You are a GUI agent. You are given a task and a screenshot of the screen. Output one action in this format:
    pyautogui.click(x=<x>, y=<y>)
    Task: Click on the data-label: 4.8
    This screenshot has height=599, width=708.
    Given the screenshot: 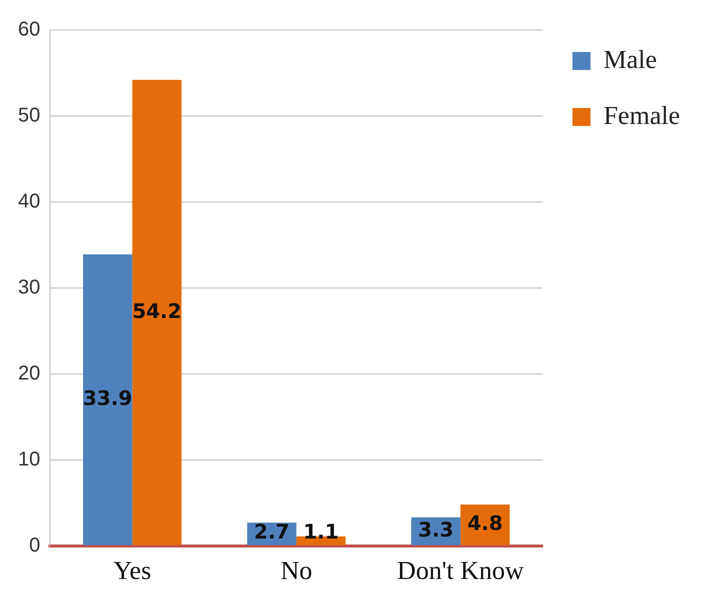 What is the action you would take?
    pyautogui.click(x=485, y=523)
    